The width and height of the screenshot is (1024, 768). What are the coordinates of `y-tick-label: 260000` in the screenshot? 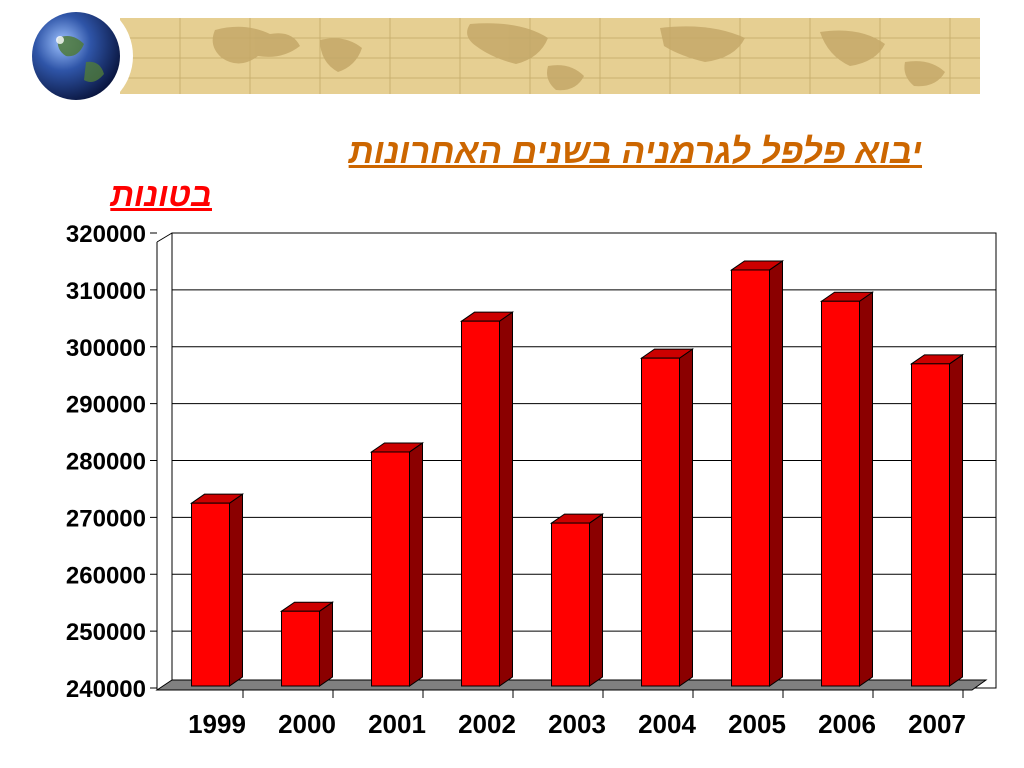 It's located at (106, 575).